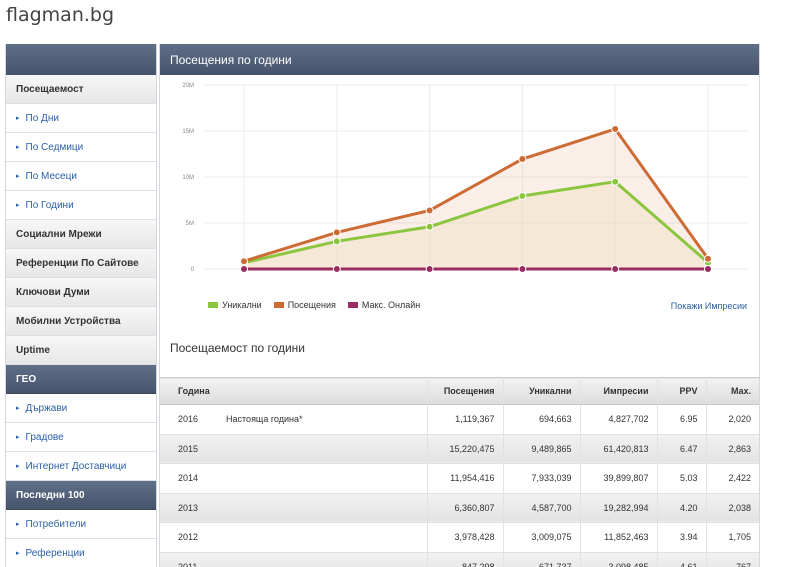  Describe the element at coordinates (81, 176) in the screenshot. I see `sidebar-item-3: ▸ По Месеци` at that location.